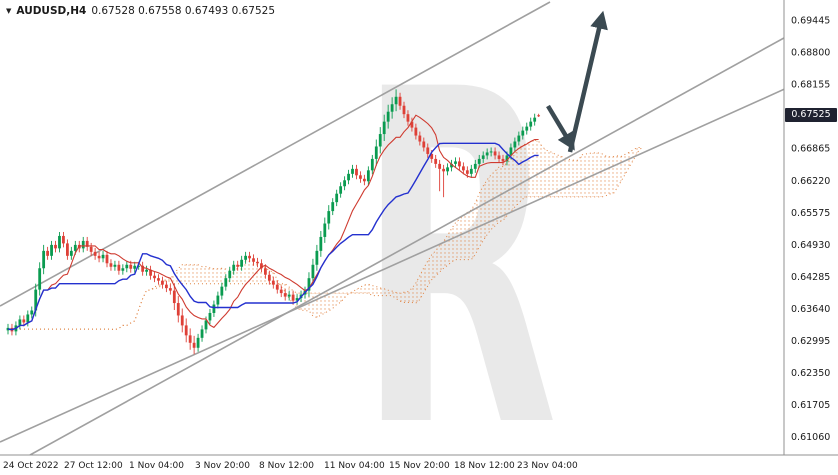 This screenshot has width=838, height=475. What do you see at coordinates (811, 115) in the screenshot?
I see `current-price-box: 0.67525` at bounding box center [811, 115].